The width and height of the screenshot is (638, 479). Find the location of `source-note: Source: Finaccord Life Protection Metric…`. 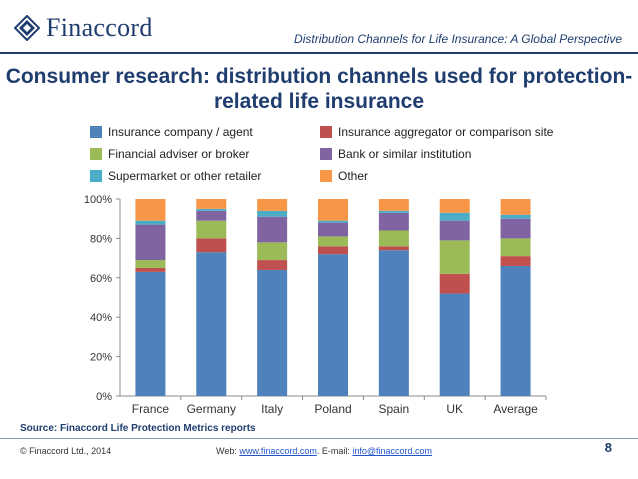

source-note: Source: Finaccord Life Protection Metric… is located at coordinates (138, 428).